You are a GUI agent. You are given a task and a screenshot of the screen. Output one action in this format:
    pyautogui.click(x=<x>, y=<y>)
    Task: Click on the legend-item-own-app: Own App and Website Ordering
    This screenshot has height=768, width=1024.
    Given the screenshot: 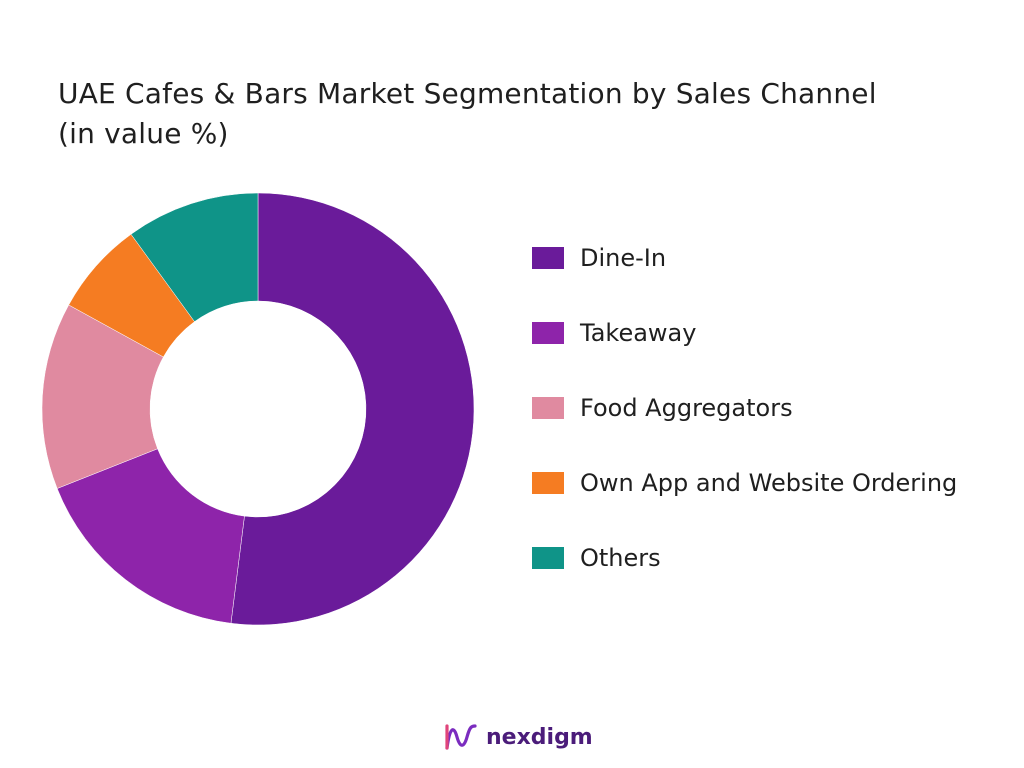 What is the action you would take?
    pyautogui.click(x=744, y=483)
    